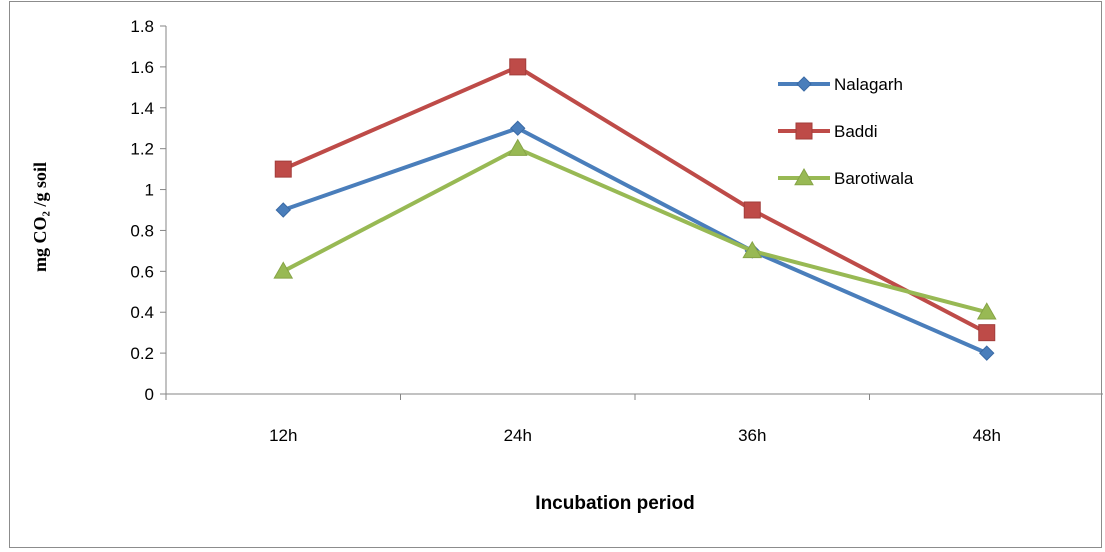 The height and width of the screenshot is (552, 1105). Describe the element at coordinates (827, 131) in the screenshot. I see `legend-item: Baddi` at that location.